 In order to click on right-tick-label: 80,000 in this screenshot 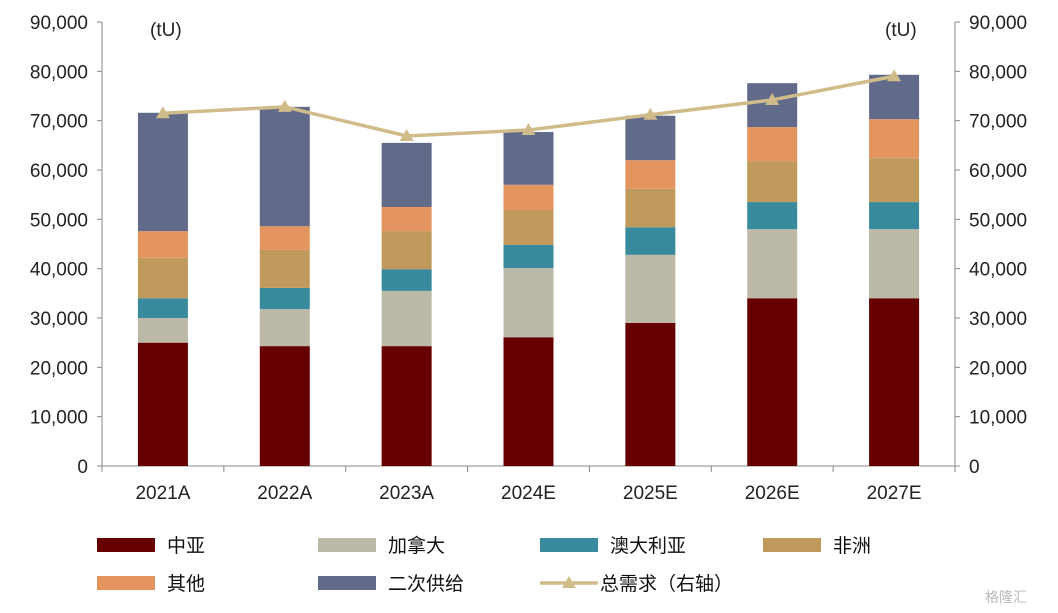, I will do `click(998, 72)`.